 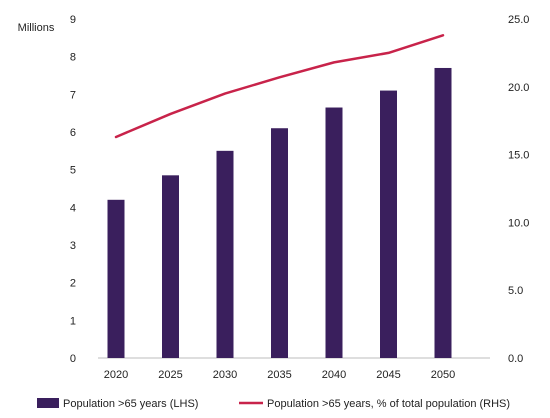 I want to click on x-tick-label-2030: 2030, so click(x=225, y=375).